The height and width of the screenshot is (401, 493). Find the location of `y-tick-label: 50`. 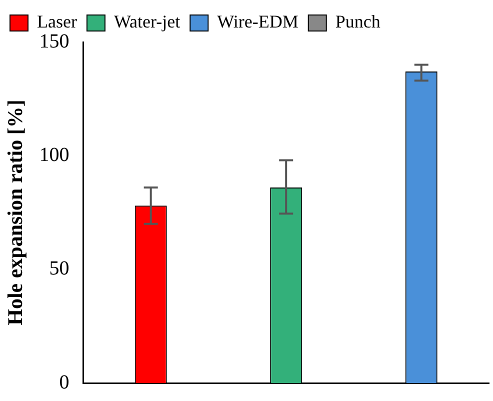

y-tick-label: 50 is located at coordinates (59, 269).